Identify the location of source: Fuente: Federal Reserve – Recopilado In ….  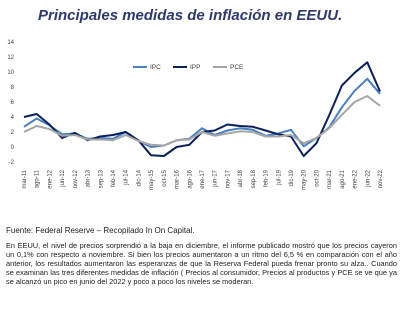
(100, 230).